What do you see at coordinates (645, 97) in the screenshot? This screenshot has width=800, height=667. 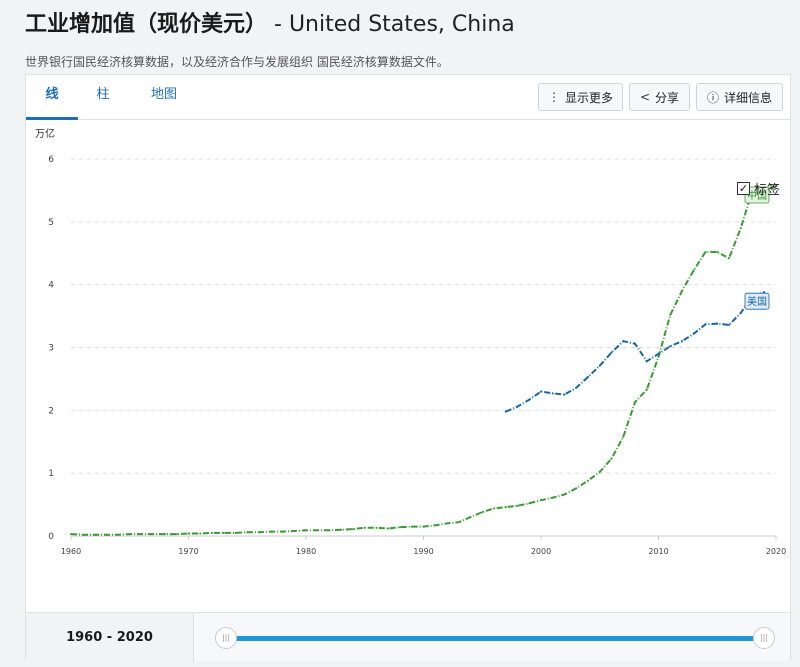 I see `share-icon: <` at bounding box center [645, 97].